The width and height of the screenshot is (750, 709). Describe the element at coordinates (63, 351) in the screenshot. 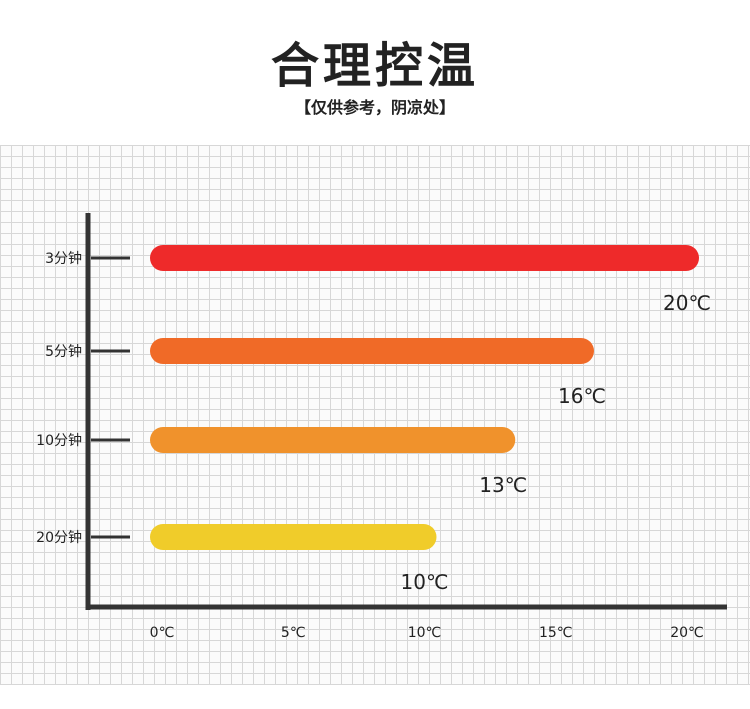

I see `y-tick-label: 5分钟` at that location.